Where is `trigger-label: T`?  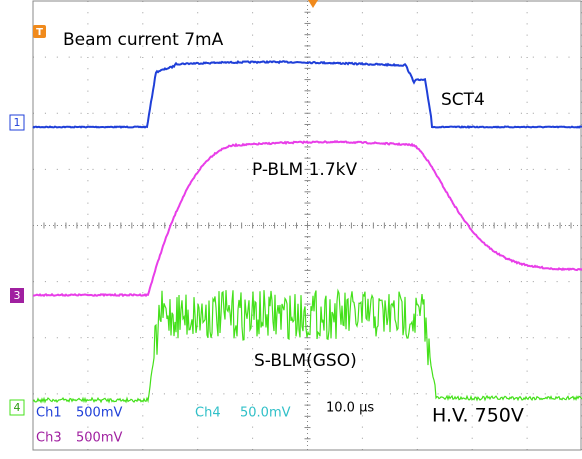
trigger-label: T is located at coordinates (39, 32).